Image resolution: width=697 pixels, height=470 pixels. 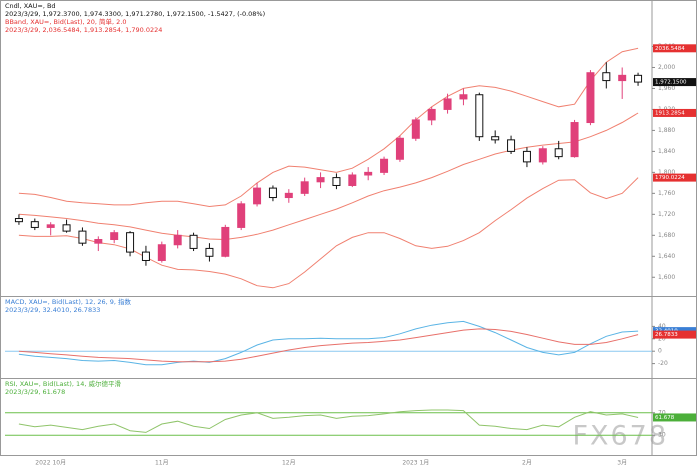 What do you see at coordinates (620, 436) in the screenshot?
I see `watermark: FX678` at bounding box center [620, 436].